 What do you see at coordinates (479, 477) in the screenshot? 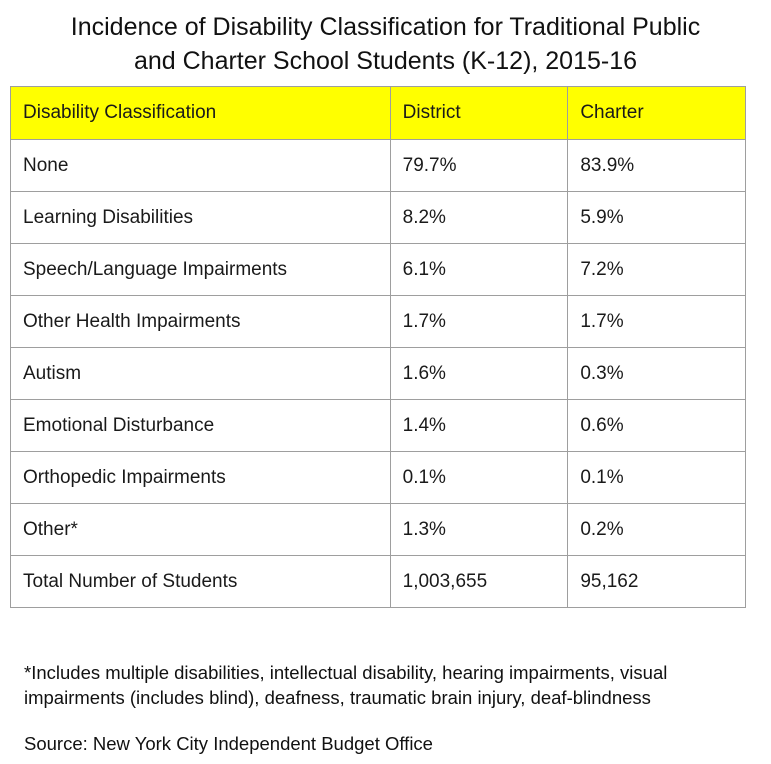
I see `district-value: 0.1%` at bounding box center [479, 477].